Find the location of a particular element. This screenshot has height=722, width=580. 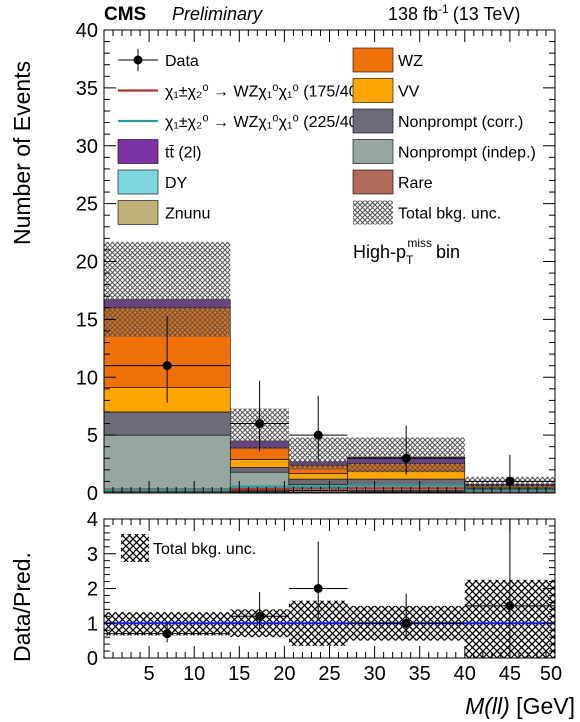

y-tick-label: 40 is located at coordinates (87, 31).